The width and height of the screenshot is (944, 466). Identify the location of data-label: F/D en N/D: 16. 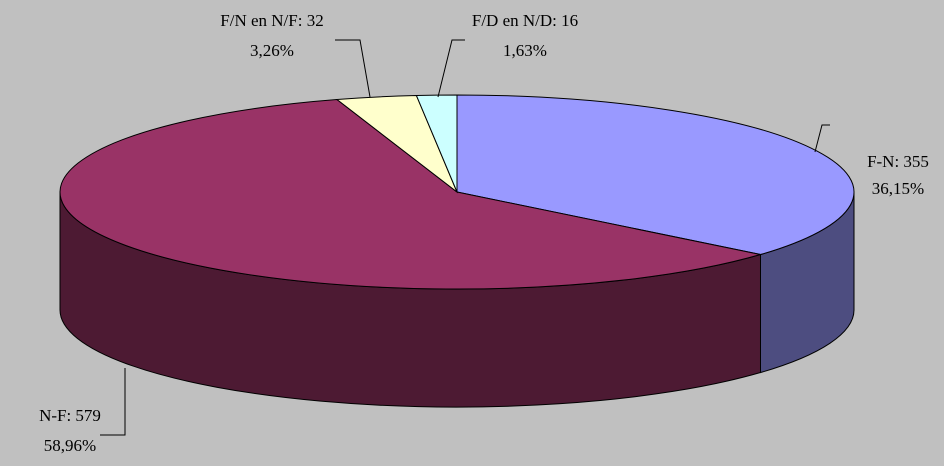
(525, 20).